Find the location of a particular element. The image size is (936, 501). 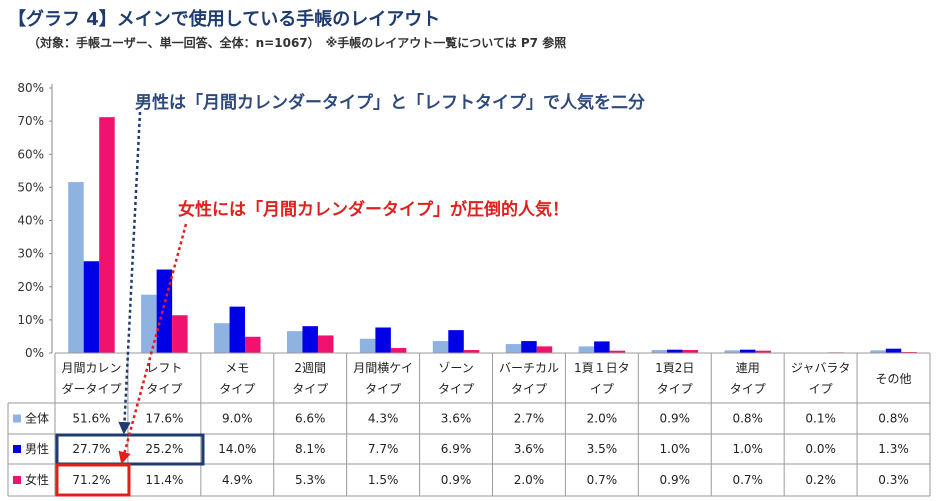

table-cell: 0.2% is located at coordinates (820, 480).